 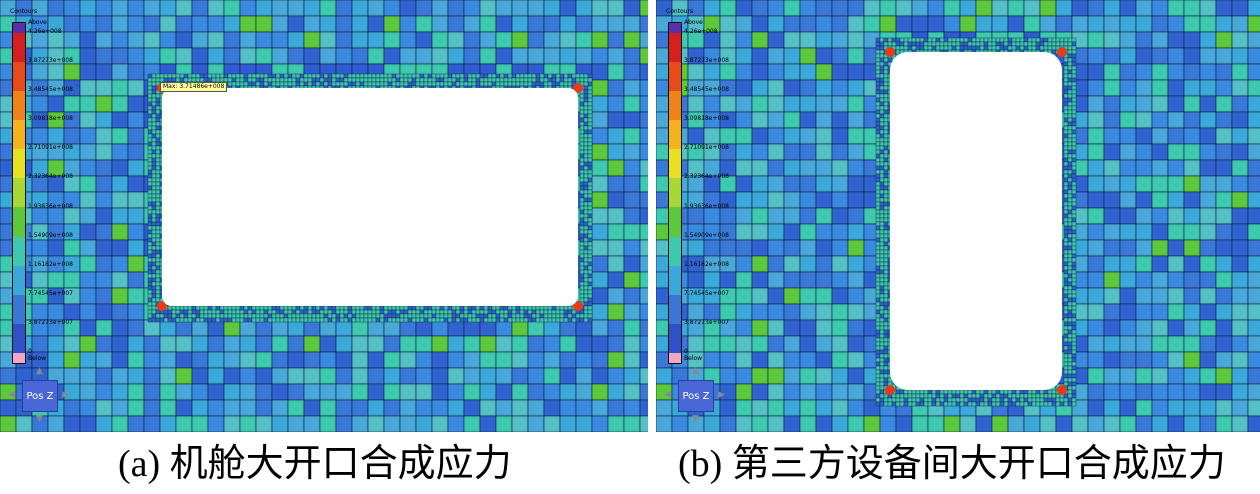 What do you see at coordinates (50, 148) in the screenshot?
I see `legend-tick-label: 2.71091e+008` at bounding box center [50, 148].